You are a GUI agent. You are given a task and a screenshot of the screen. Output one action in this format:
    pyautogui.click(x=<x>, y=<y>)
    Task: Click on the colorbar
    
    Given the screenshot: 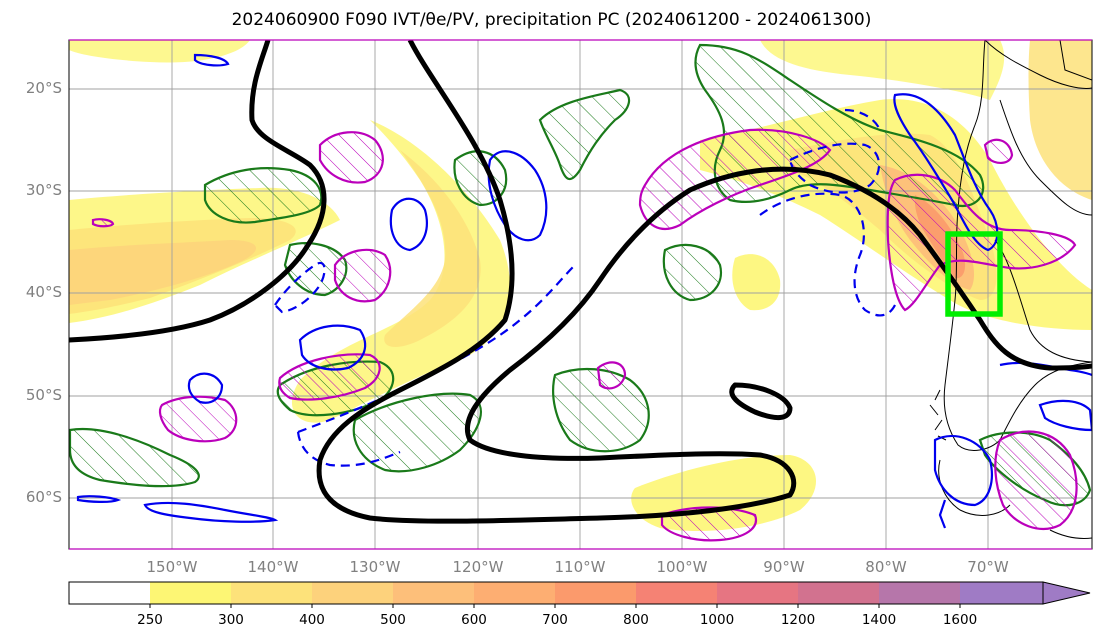 What is the action you would take?
    pyautogui.click(x=579, y=594)
    